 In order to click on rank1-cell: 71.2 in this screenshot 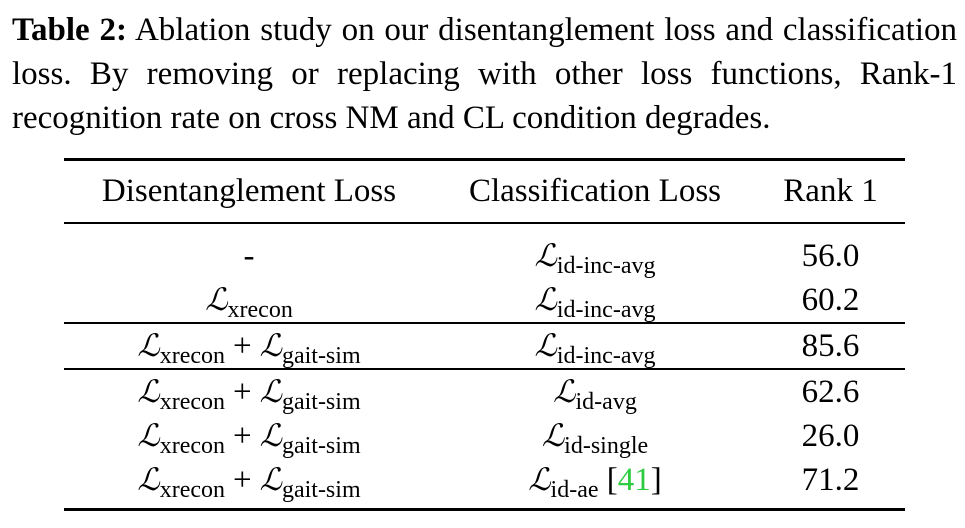, I will do `click(830, 480)`.